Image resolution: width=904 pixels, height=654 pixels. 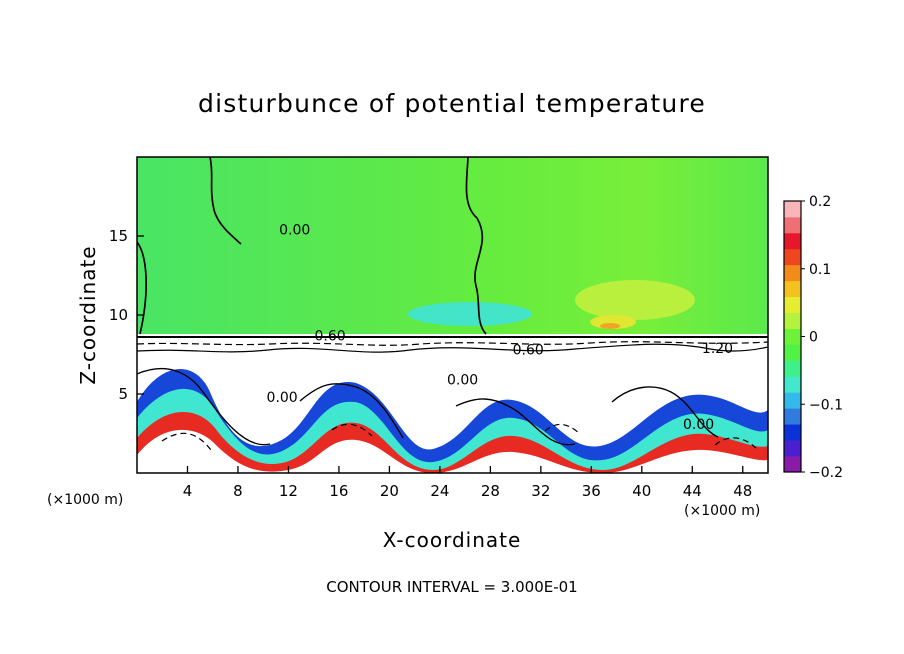 What do you see at coordinates (118, 236) in the screenshot?
I see `y-tick-label: 15` at bounding box center [118, 236].